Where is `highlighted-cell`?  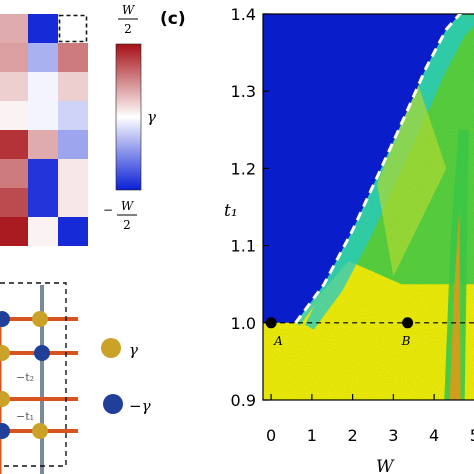
highlighted-cell is located at coordinates (73, 28).